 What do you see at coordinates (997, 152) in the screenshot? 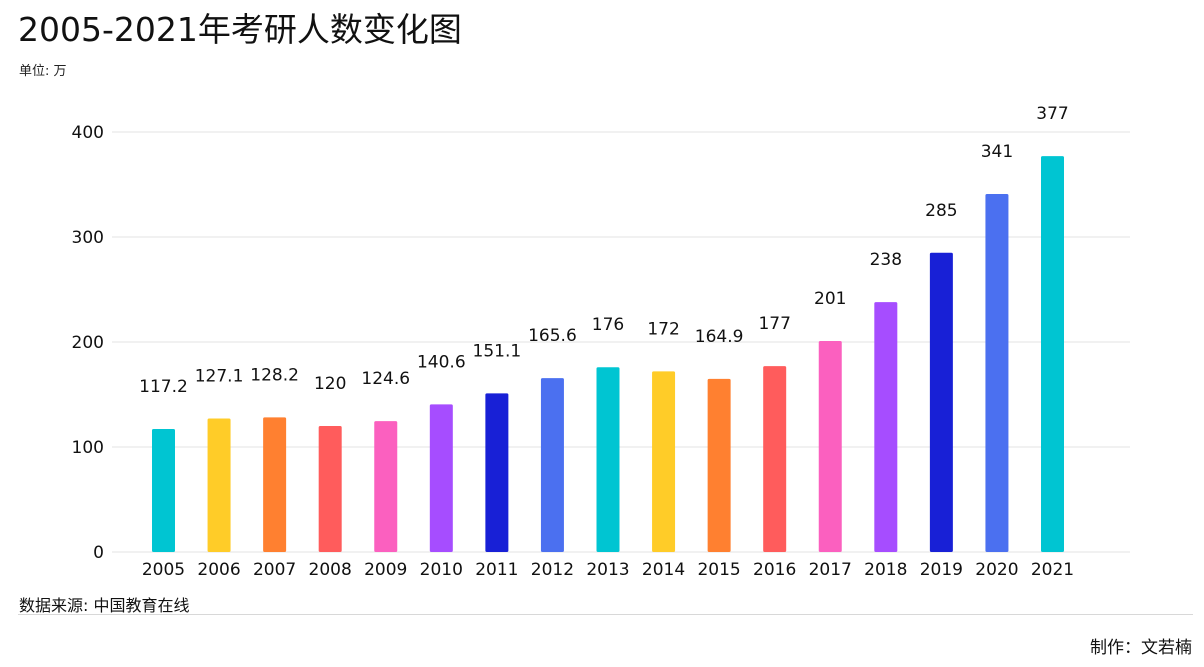
I see `data-label: 341` at bounding box center [997, 152].